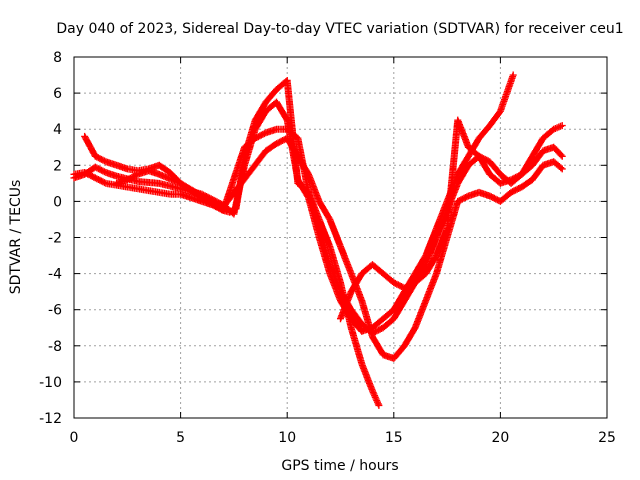 The width and height of the screenshot is (640, 480). Describe the element at coordinates (287, 438) in the screenshot. I see `x-tick-label: 10` at that location.